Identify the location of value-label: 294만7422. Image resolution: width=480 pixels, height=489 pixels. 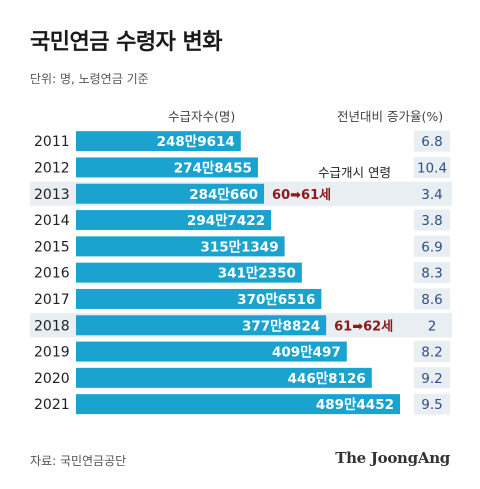
(226, 221).